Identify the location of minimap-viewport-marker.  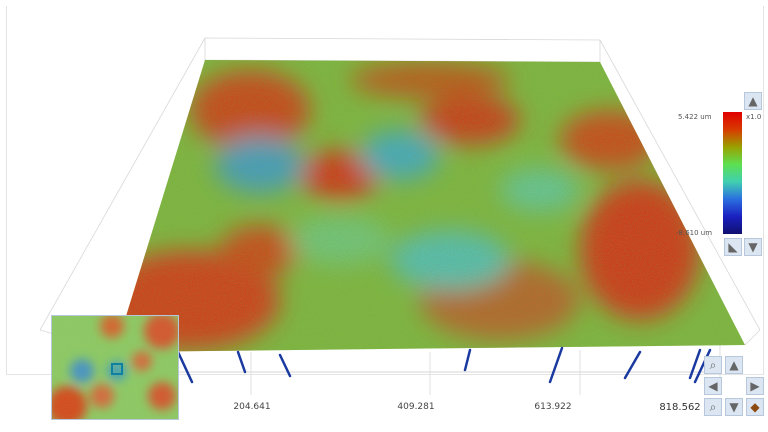
(117, 369).